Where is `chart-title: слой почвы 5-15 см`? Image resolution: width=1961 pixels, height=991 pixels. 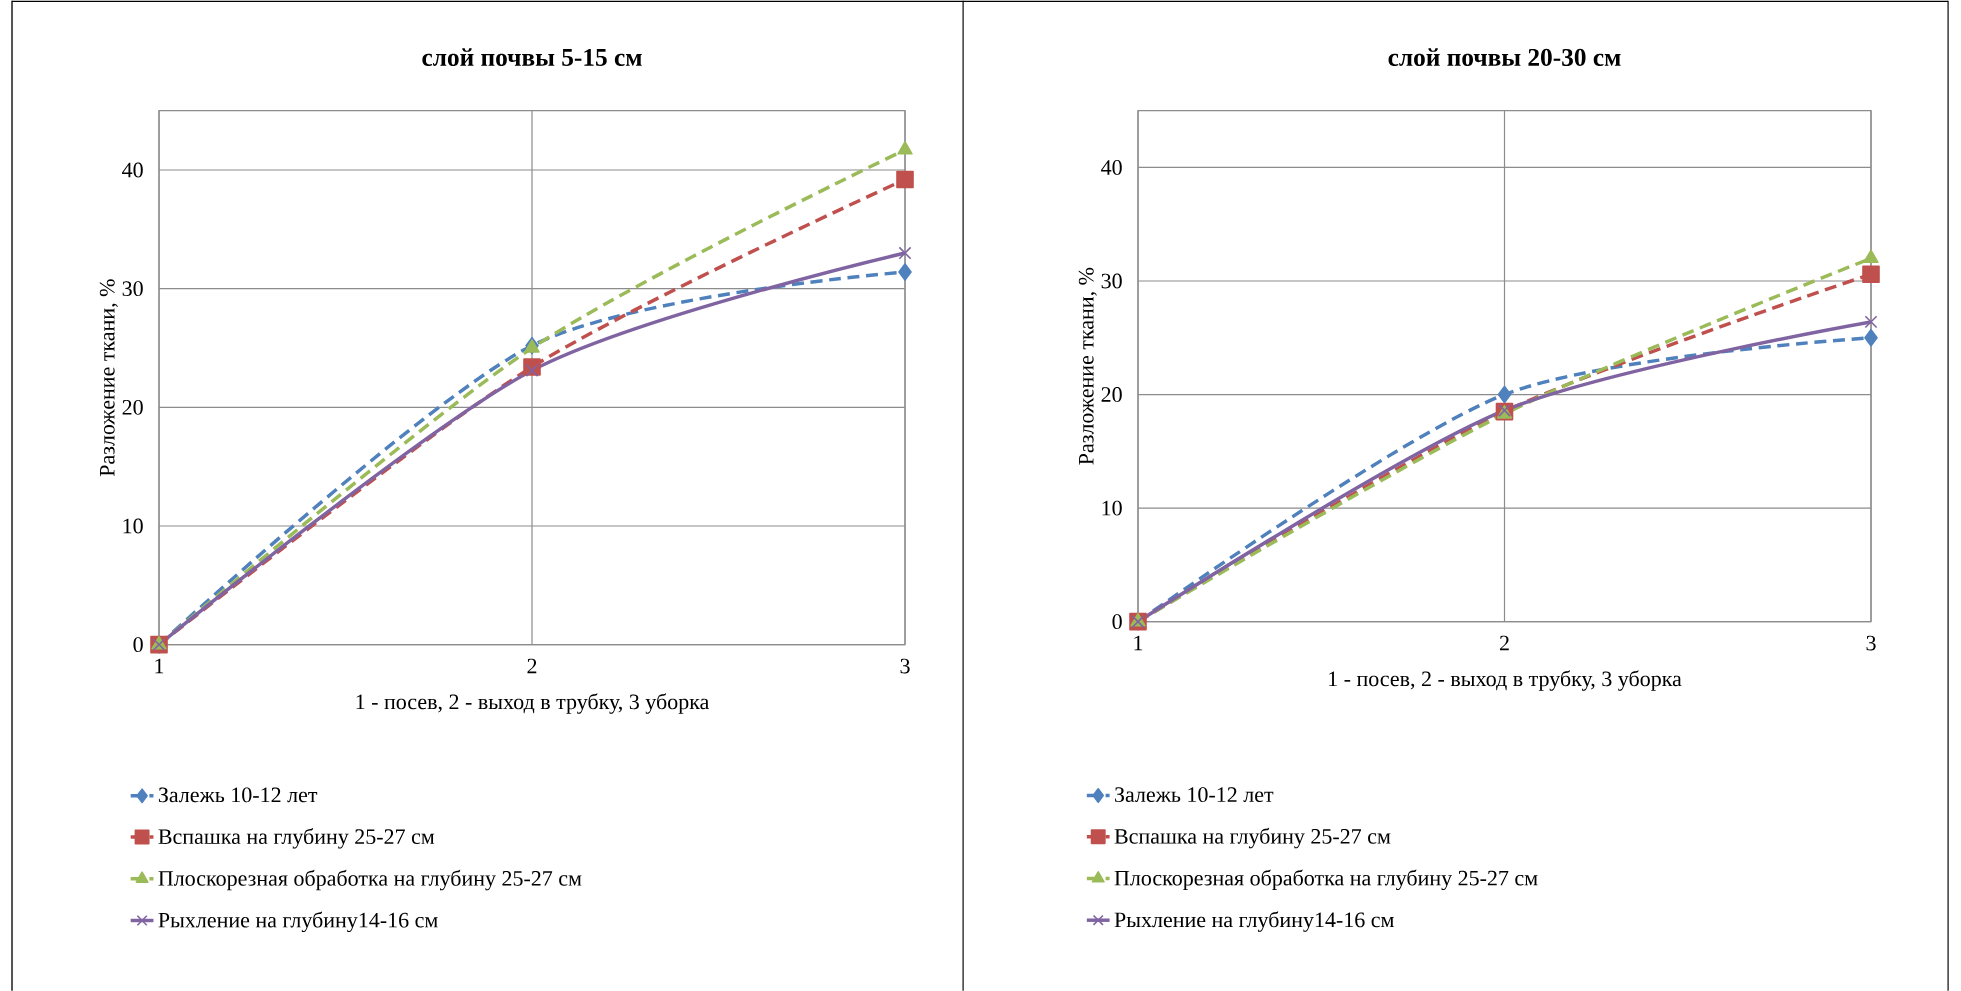 chart-title: слой почвы 5-15 см is located at coordinates (532, 57).